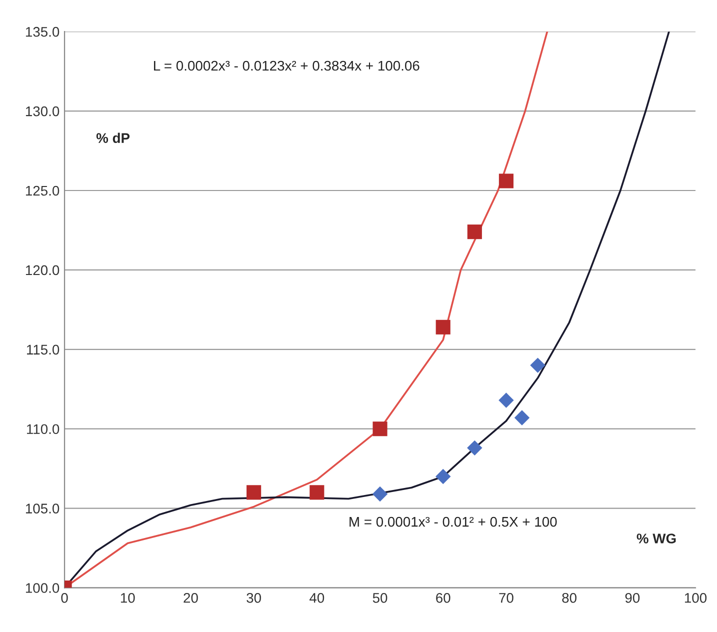  I want to click on x-tick-label: 60, so click(443, 597).